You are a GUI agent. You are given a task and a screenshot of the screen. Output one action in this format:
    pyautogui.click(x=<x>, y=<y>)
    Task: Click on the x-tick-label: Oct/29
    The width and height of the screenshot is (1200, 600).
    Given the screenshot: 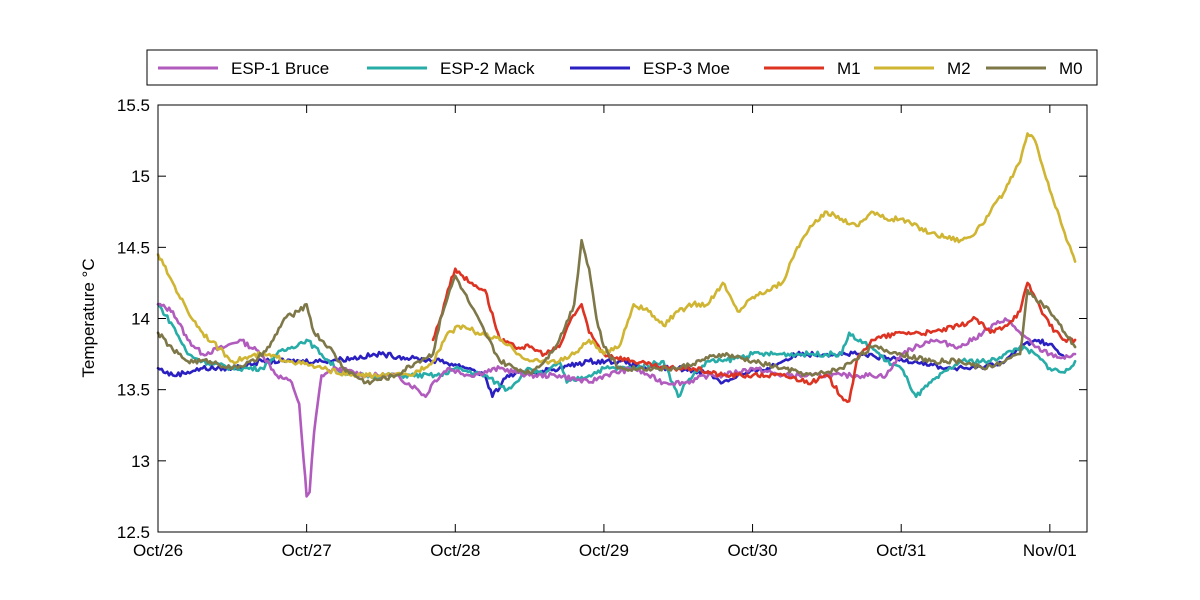 What is the action you would take?
    pyautogui.click(x=604, y=550)
    